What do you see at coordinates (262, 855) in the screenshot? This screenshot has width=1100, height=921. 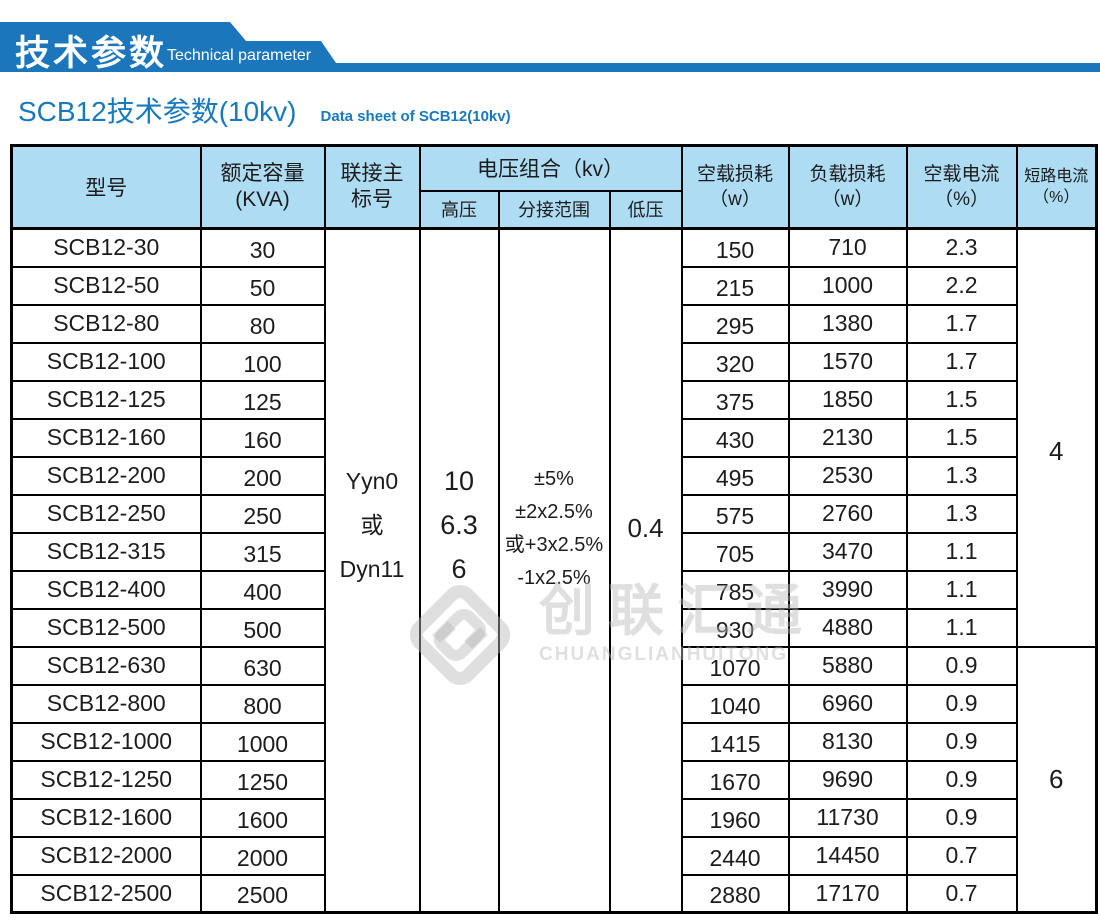 I see `capacity-cell: 2000` at bounding box center [262, 855].